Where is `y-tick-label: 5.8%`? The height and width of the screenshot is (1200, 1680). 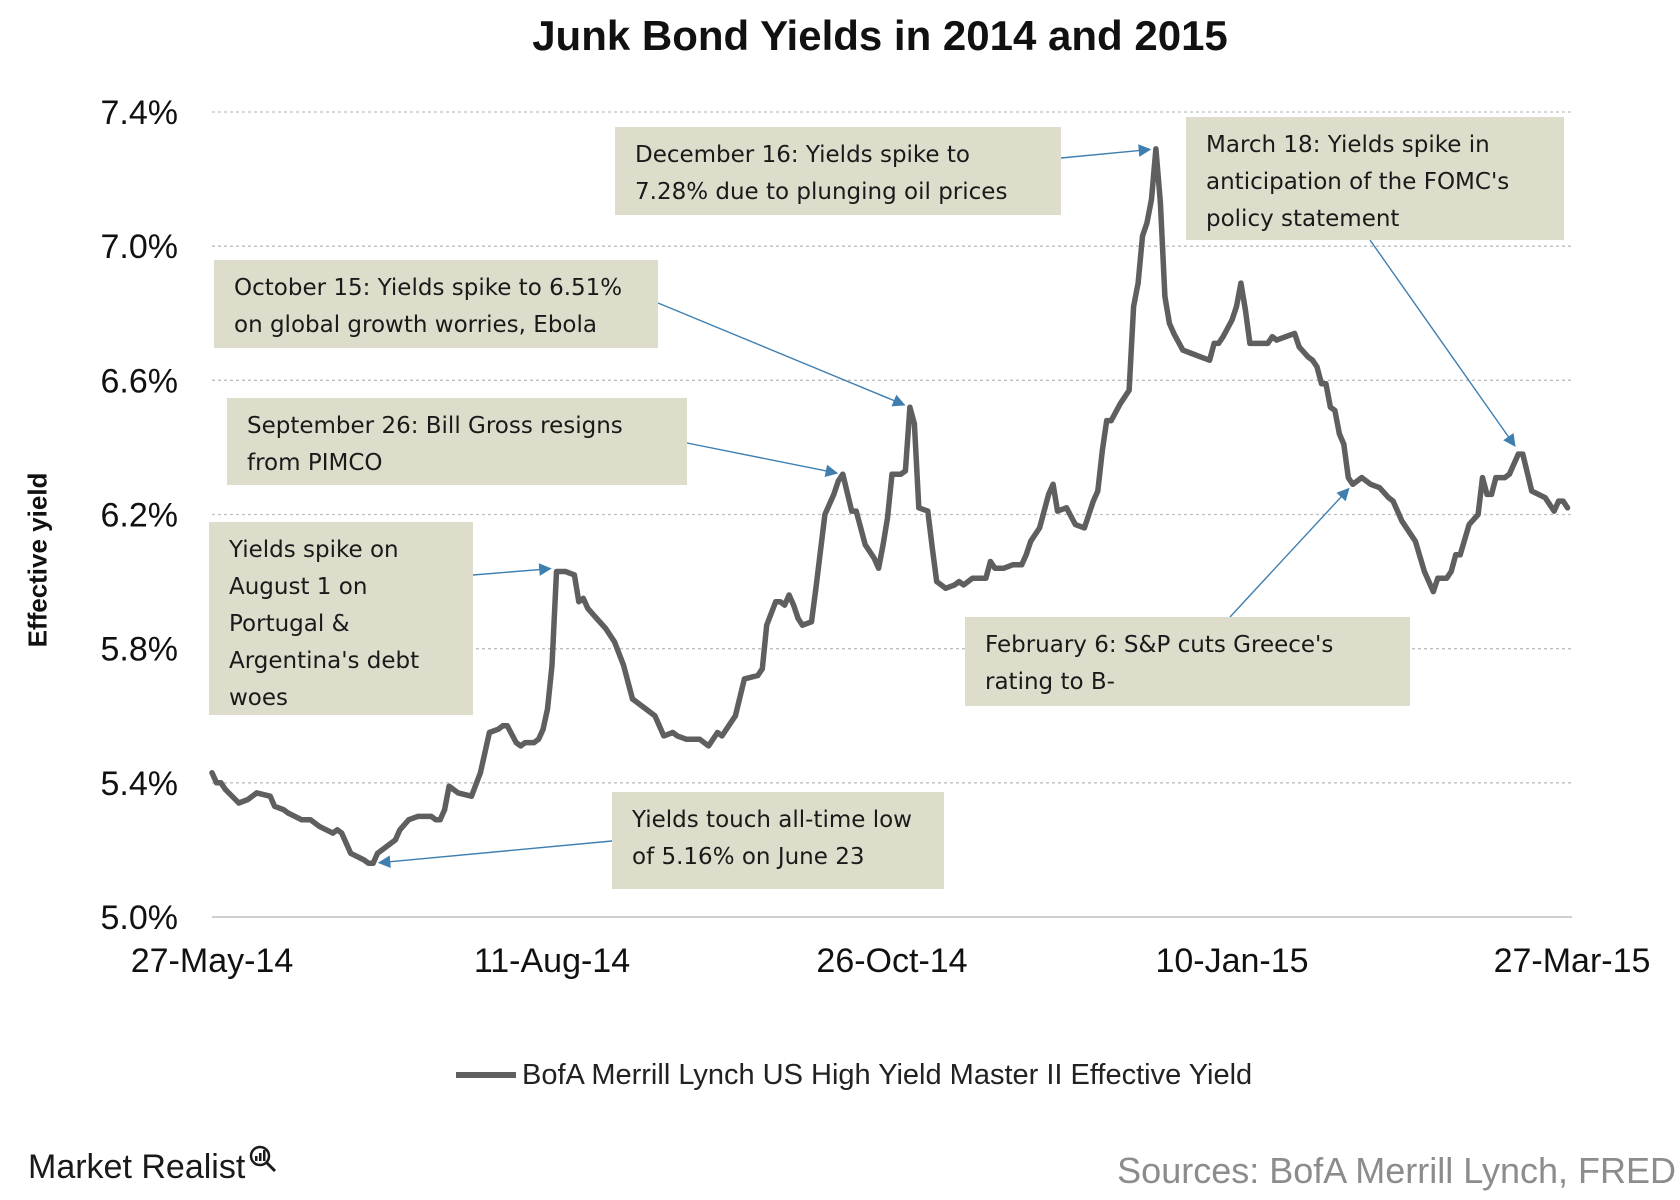
y-tick-label: 5.8% is located at coordinates (140, 650).